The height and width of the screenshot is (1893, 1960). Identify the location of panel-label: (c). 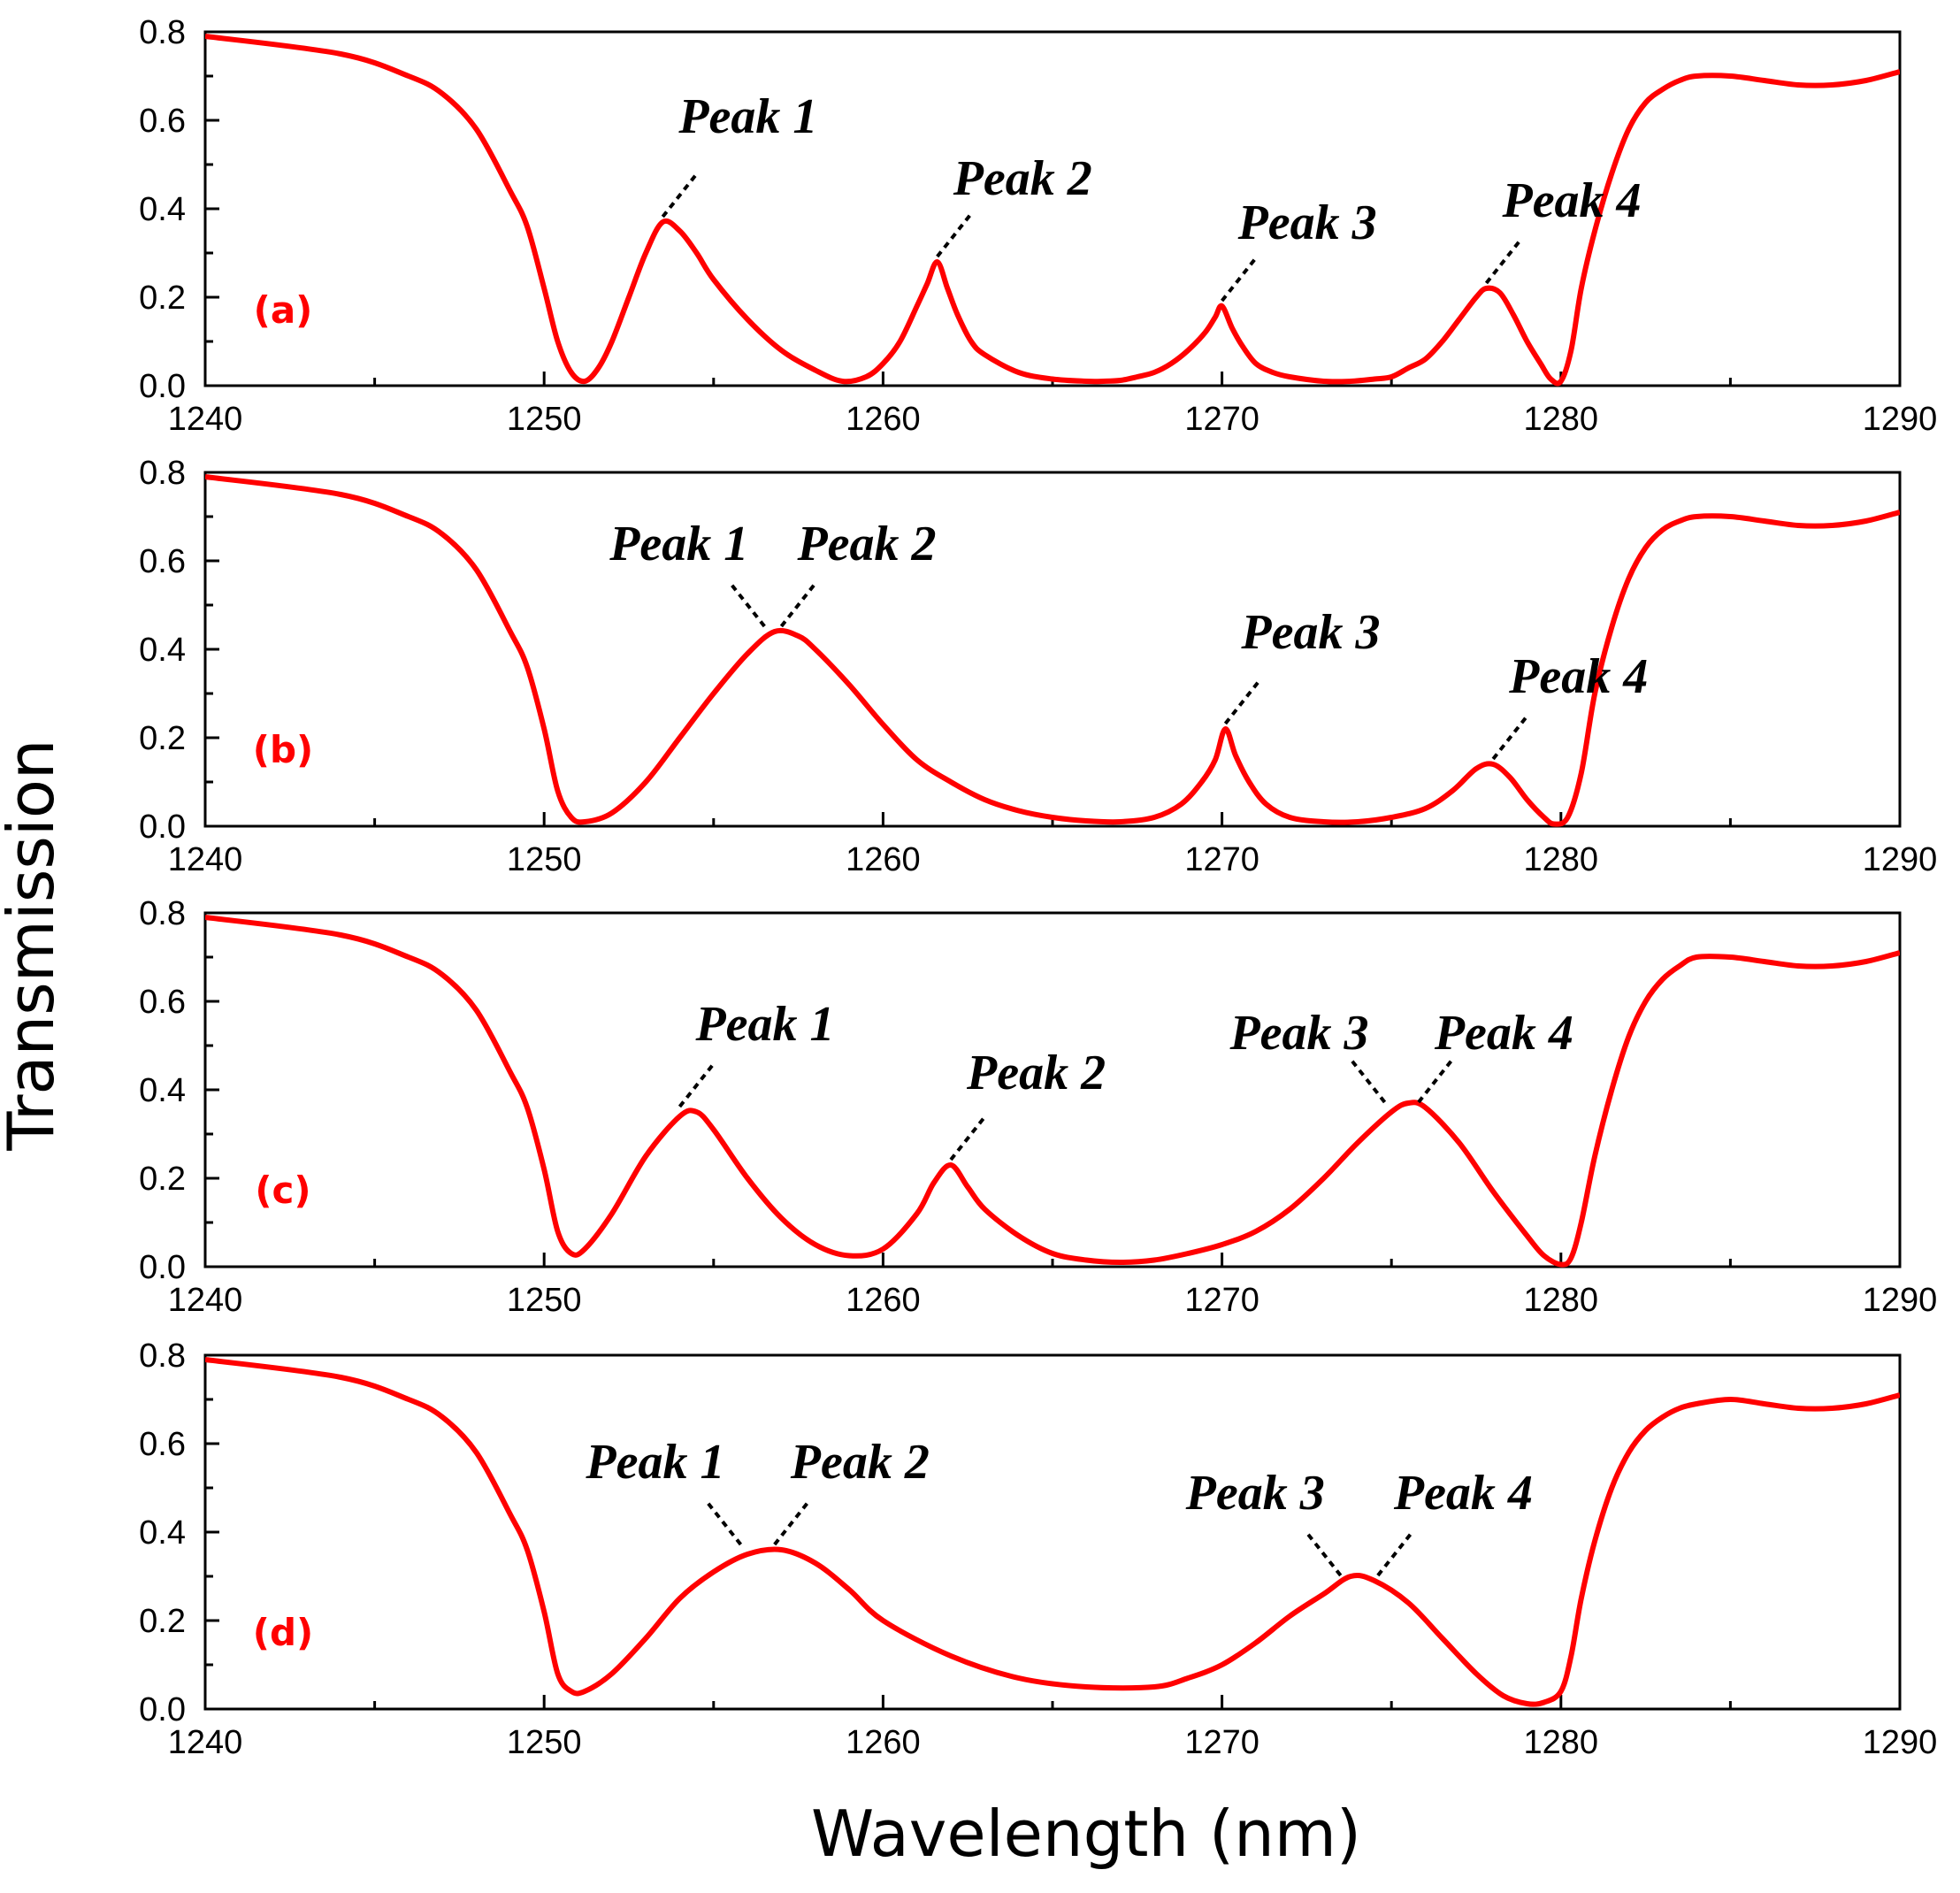
(282, 1190).